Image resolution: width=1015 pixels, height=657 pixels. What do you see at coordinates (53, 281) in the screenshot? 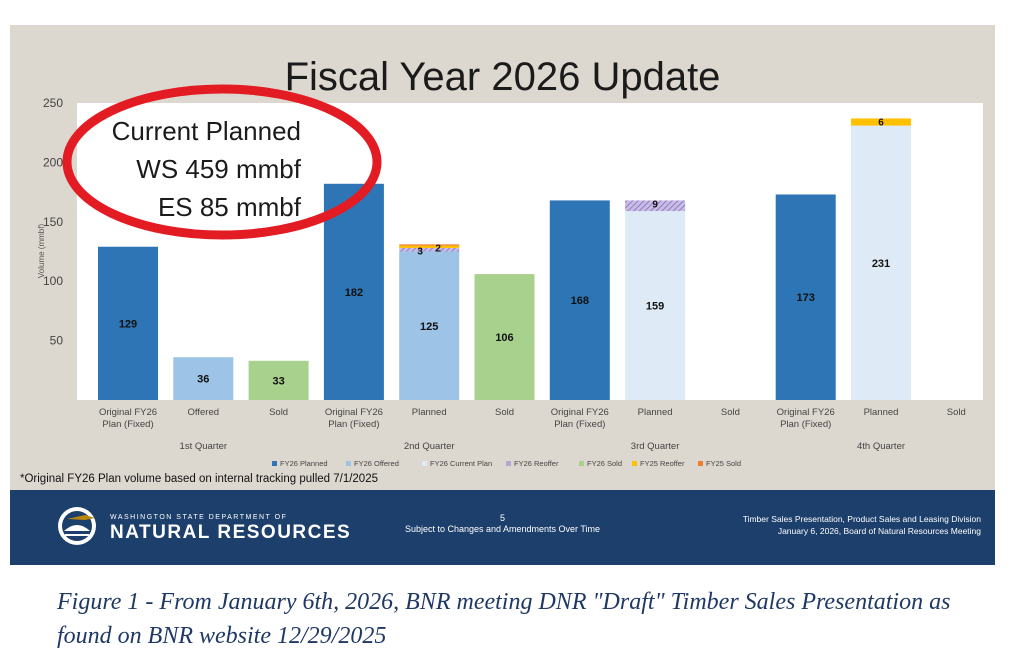
I see `y-tick-label: 100` at bounding box center [53, 281].